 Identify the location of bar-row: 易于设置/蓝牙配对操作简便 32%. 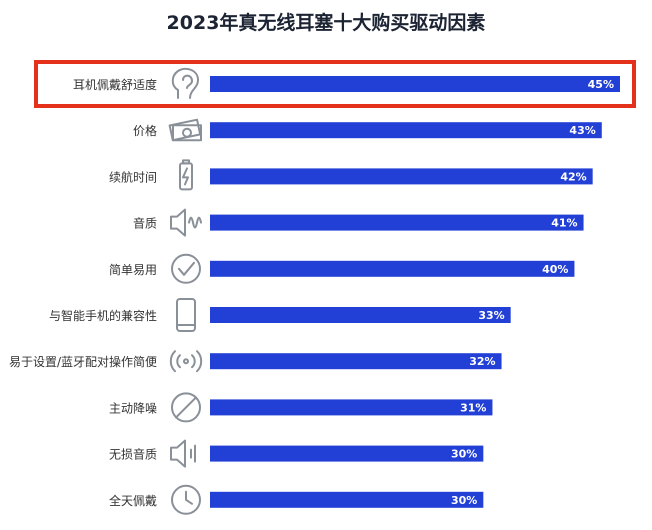
(255, 361).